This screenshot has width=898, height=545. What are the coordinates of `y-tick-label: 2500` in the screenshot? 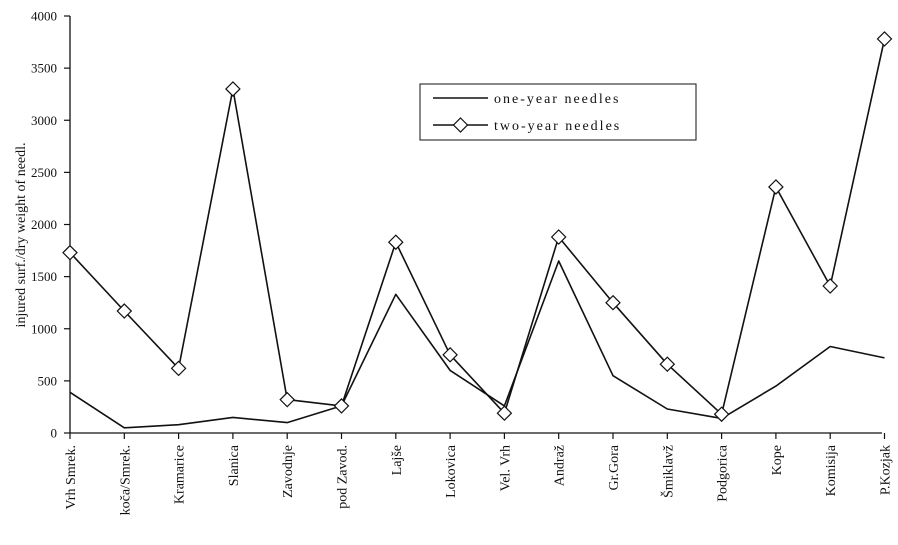 It's located at (44, 172).